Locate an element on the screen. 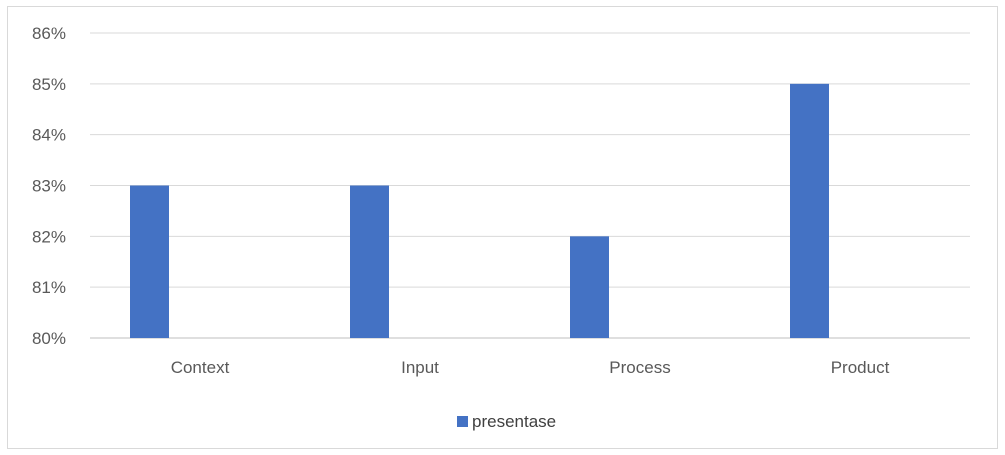 Image resolution: width=1005 pixels, height=455 pixels. y-tick-label: 80% is located at coordinates (49, 338).